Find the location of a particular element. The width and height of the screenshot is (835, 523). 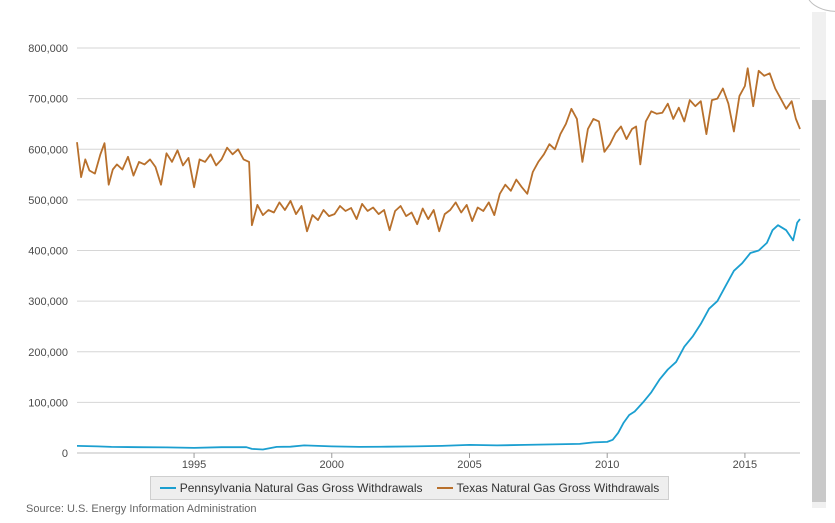

y-tick-label-4: 400,000 is located at coordinates (48, 252).